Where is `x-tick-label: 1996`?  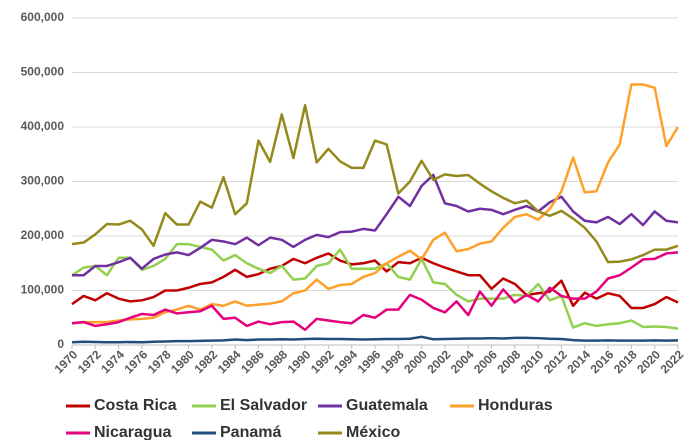
x-tick-label: 1996 is located at coordinates (369, 361).